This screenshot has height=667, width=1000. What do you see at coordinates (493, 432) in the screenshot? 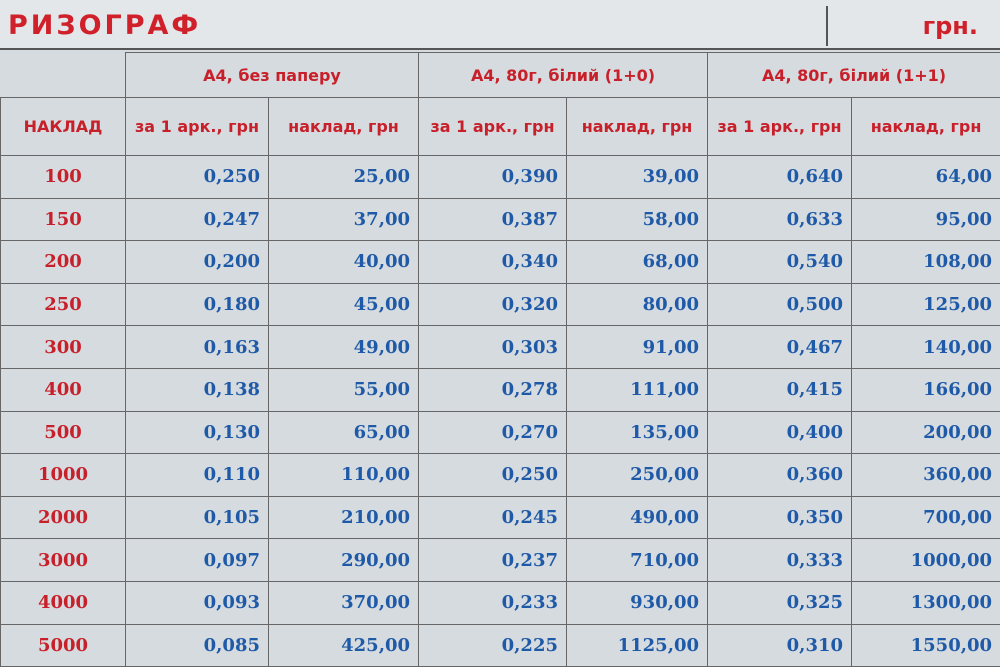
I see `price: 0,270` at bounding box center [493, 432].